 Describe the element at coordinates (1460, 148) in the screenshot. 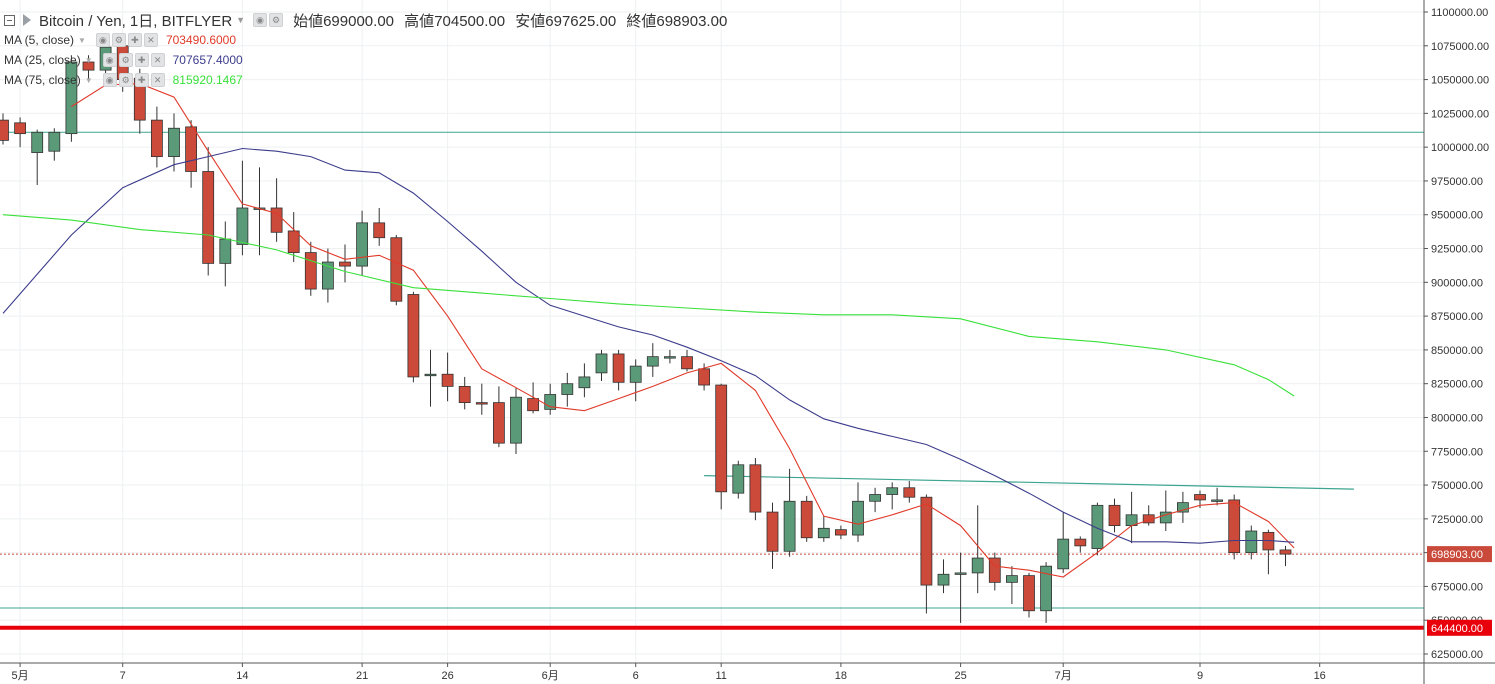

I see `y-tick-label: 1000000.00` at that location.